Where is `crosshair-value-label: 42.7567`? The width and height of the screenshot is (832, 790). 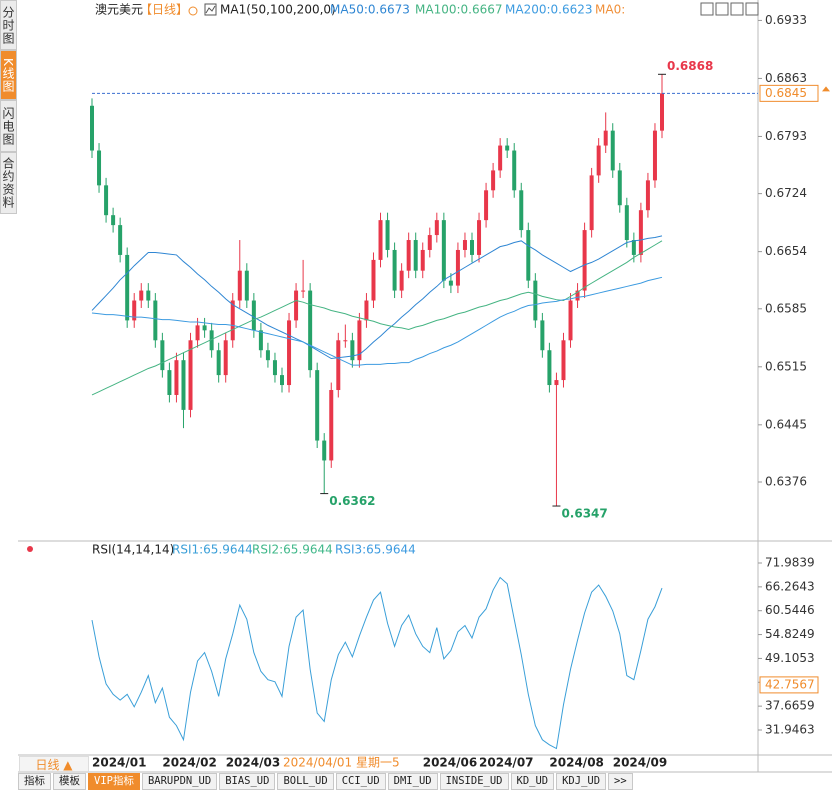
crosshair-value-label: 42.7567 is located at coordinates (790, 684).